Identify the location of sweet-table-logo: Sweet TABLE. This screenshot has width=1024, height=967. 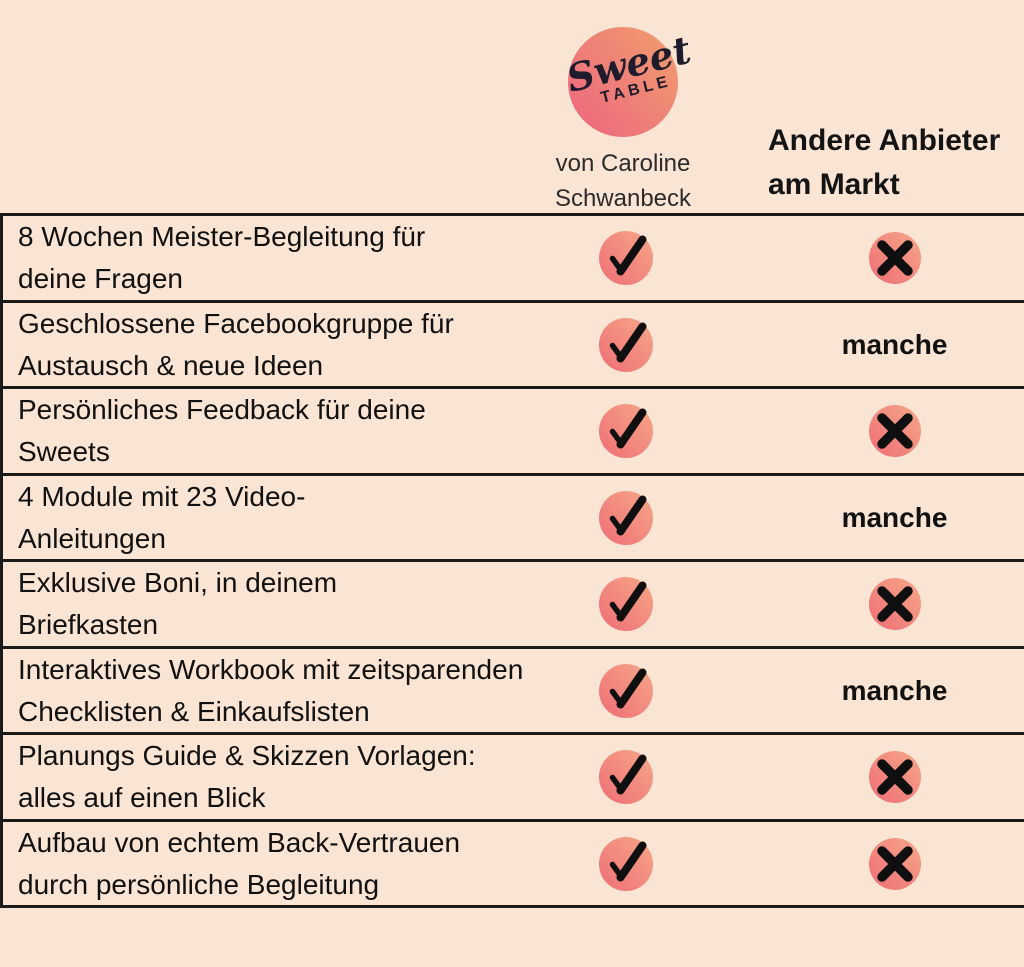
(628, 82).